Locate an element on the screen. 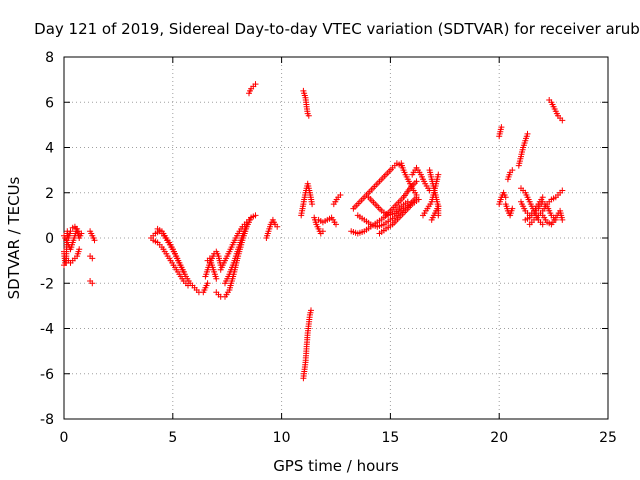 The image size is (640, 480). y-tick-label: 8 is located at coordinates (49, 58).